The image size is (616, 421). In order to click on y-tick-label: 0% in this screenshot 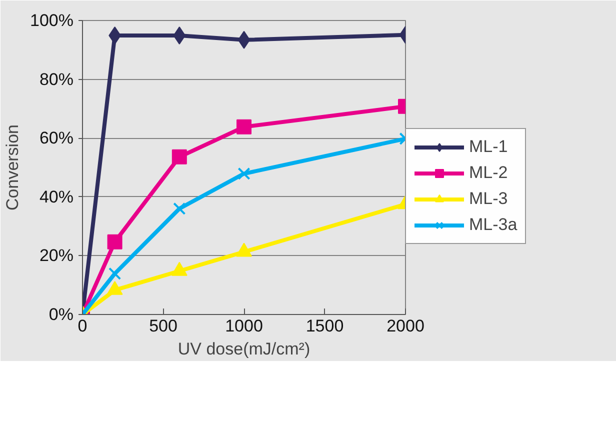, I will do `click(61, 314)`.